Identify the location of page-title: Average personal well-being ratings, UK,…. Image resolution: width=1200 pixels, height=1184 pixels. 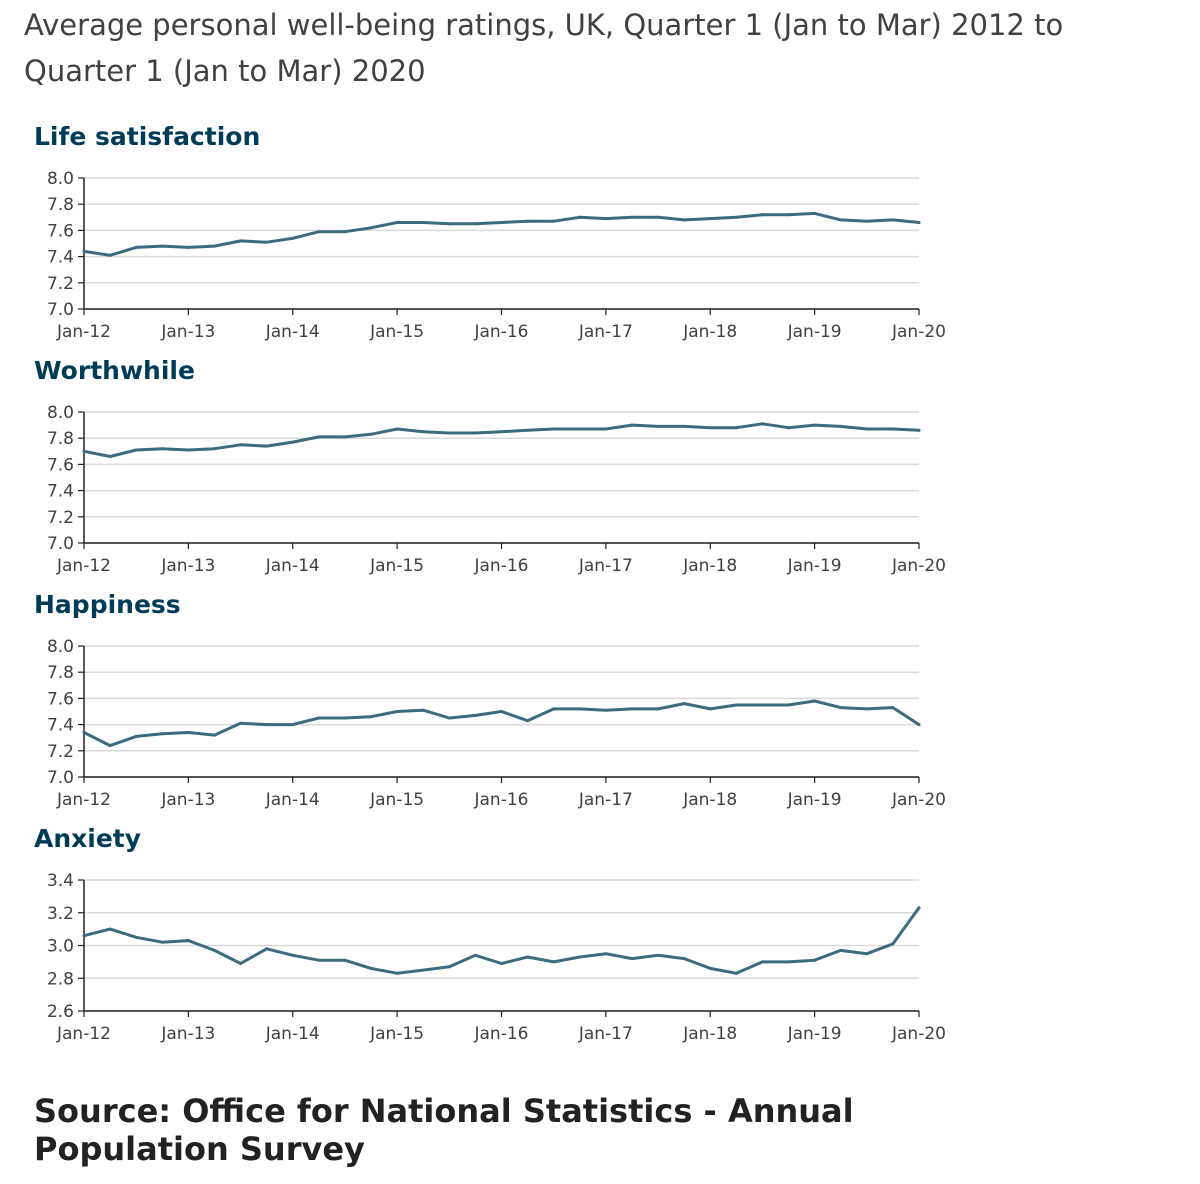
(544, 48).